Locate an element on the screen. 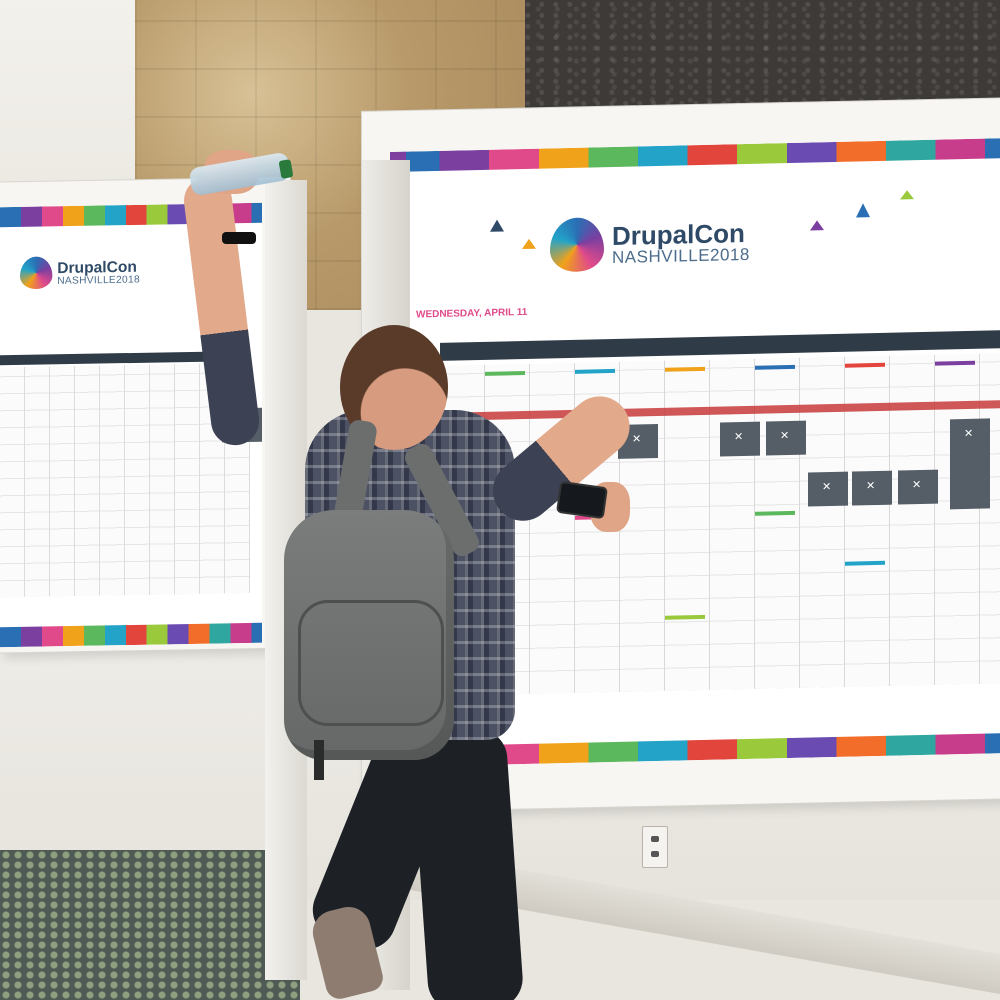  right-leg is located at coordinates (467, 863).